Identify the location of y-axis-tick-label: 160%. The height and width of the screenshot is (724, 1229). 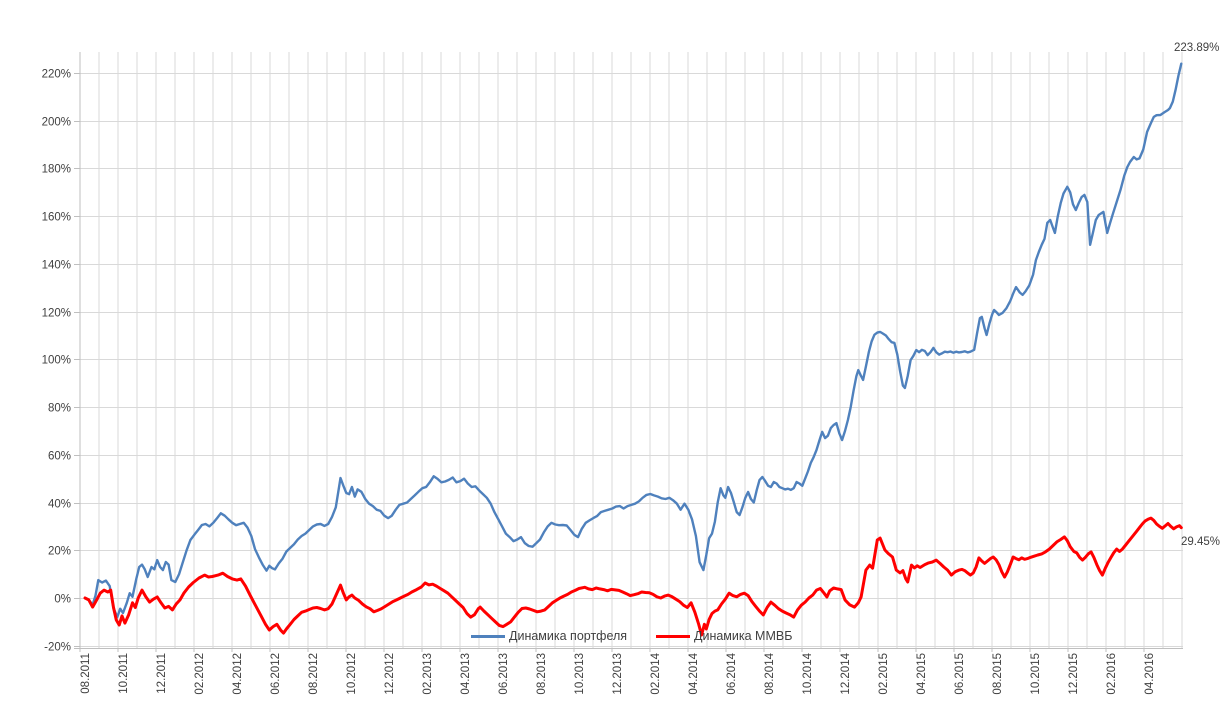
(56, 218).